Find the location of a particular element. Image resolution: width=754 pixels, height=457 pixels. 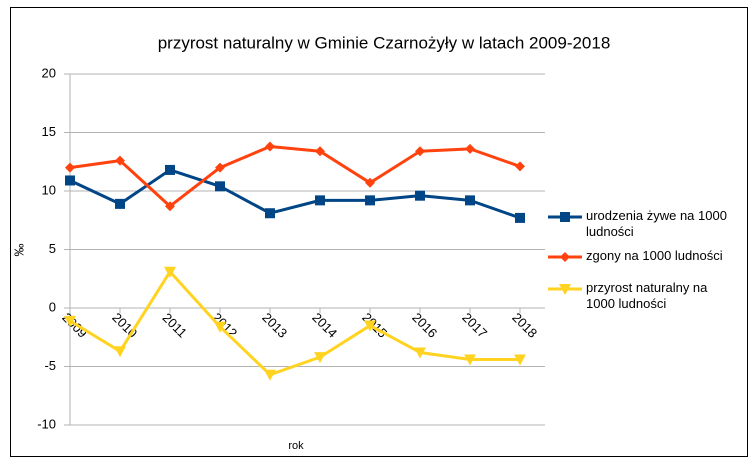

y-axis-label: ‰ is located at coordinates (18, 250).